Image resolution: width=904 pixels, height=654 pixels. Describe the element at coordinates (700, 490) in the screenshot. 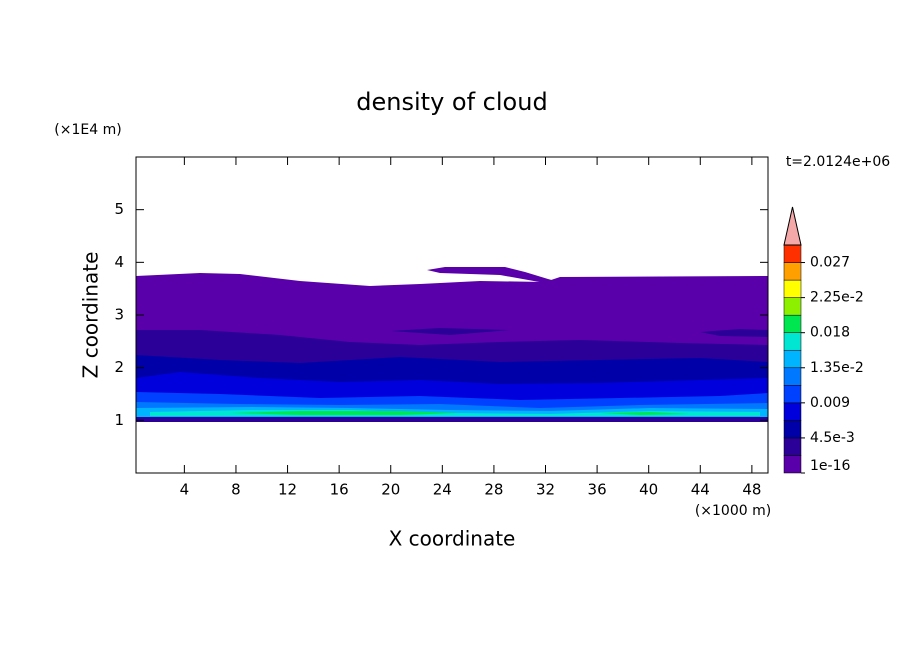

I see `x-tick-label: 44` at that location.